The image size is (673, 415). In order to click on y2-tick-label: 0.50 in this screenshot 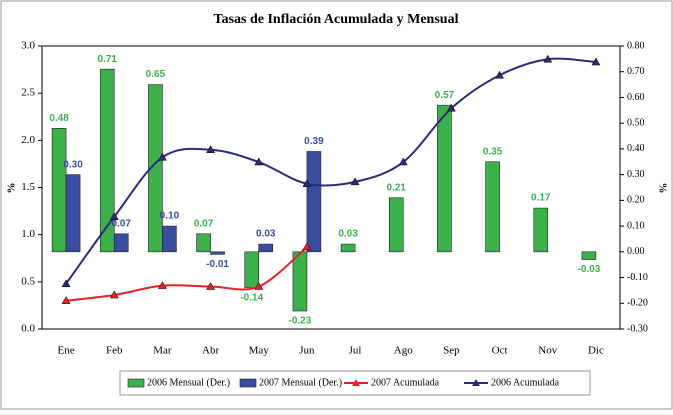, I will do `click(636, 122)`.